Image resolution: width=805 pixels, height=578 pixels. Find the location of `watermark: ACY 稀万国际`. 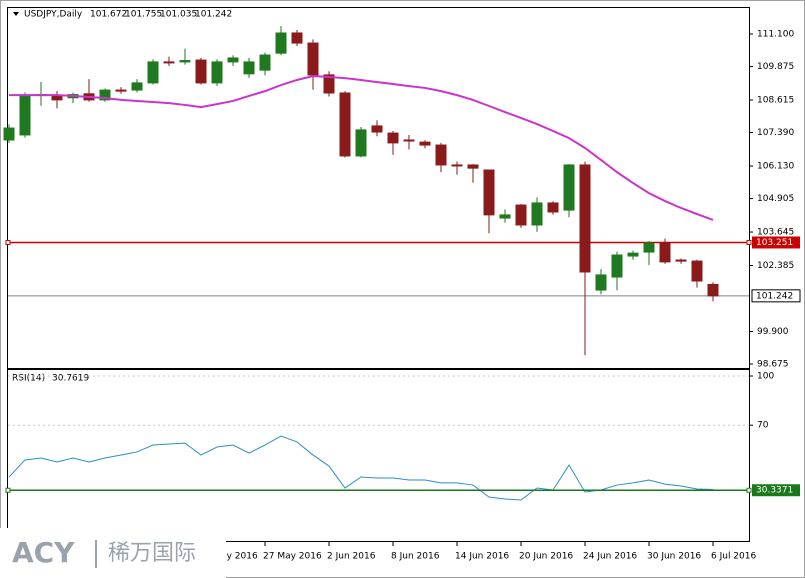

watermark: ACY 稀万国际 is located at coordinates (113, 553).